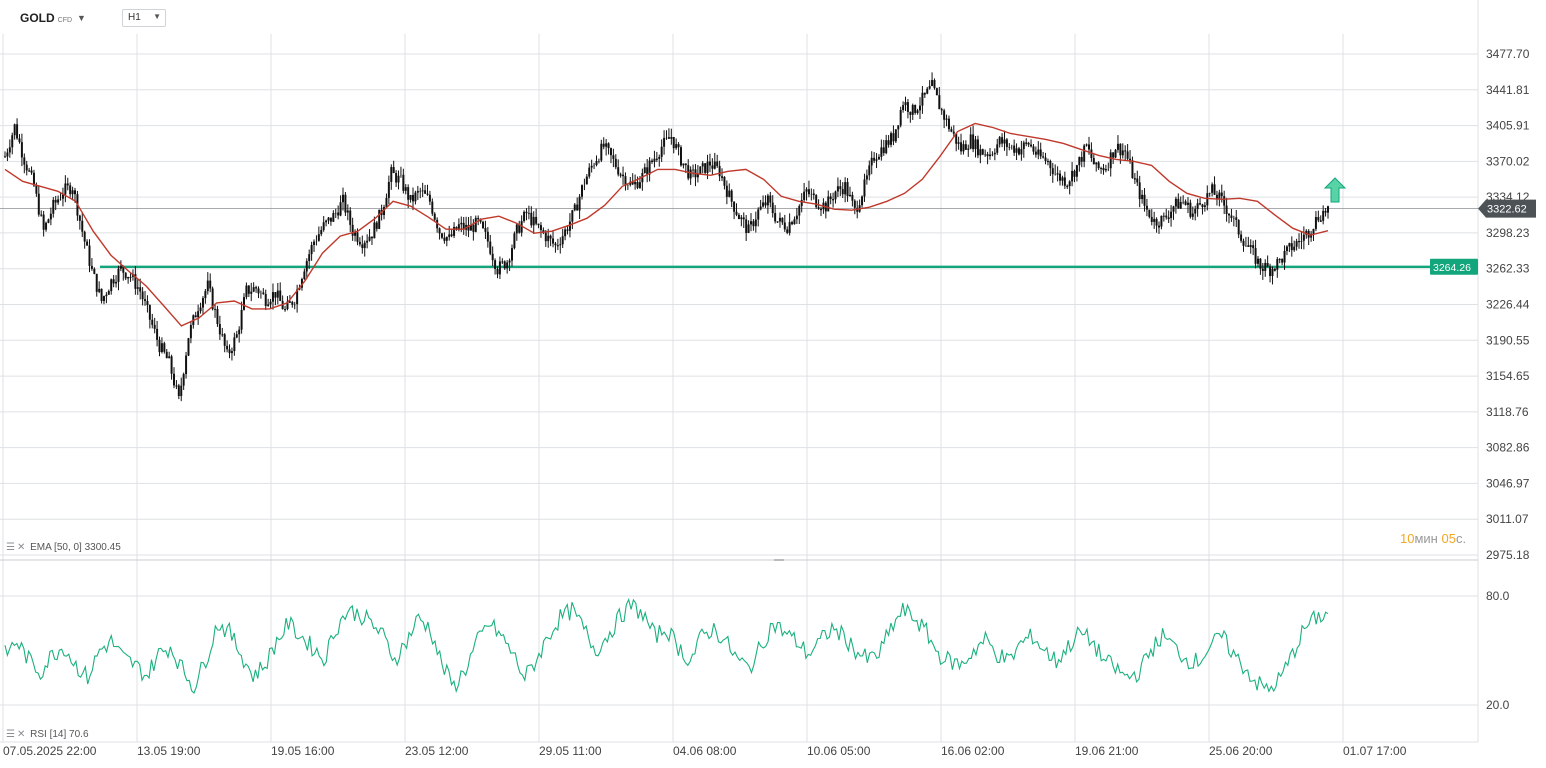 The image size is (1546, 768). Describe the element at coordinates (839, 751) in the screenshot. I see `time-tick-label: 10.06 05:00` at that location.